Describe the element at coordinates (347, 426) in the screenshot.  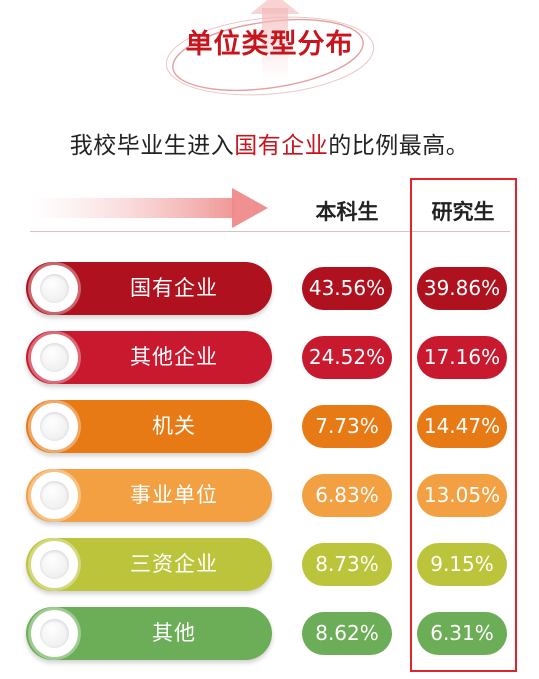
I see `undergraduate-value: 7.73%` at that location.